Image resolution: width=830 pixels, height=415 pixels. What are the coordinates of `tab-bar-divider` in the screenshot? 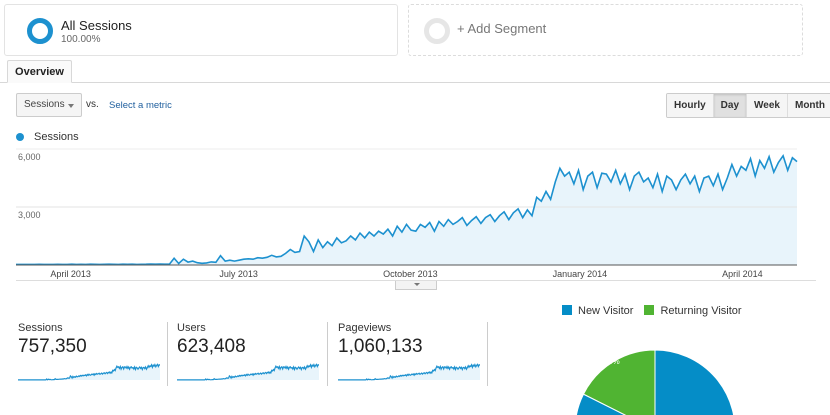 It's located at (415, 82).